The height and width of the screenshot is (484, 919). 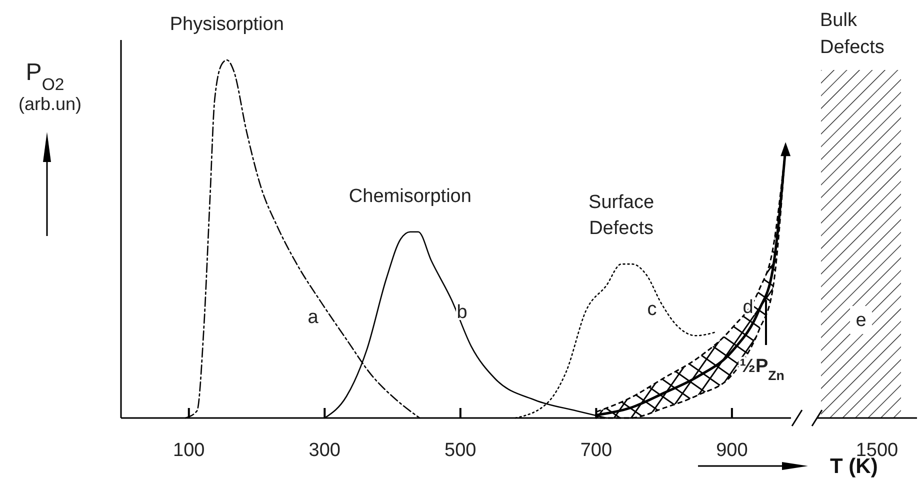 What do you see at coordinates (621, 216) in the screenshot?
I see `series-label: Surface Defects` at bounding box center [621, 216].